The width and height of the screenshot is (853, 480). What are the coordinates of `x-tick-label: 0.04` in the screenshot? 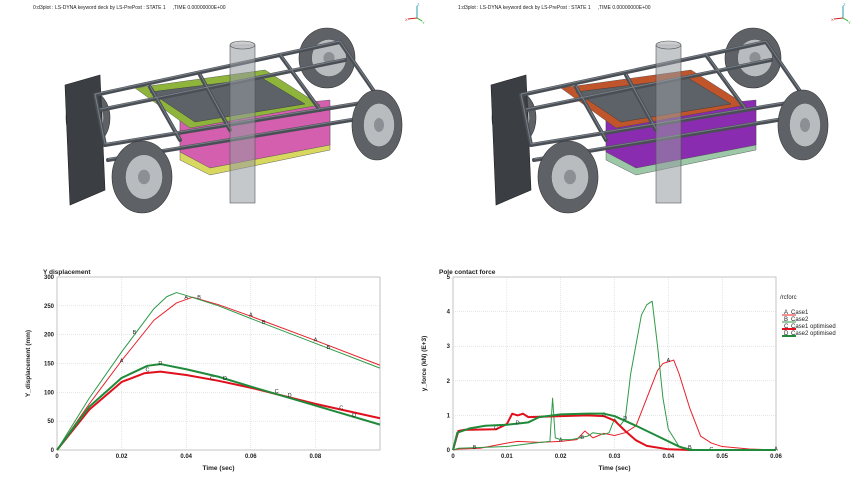 It's located at (668, 457).